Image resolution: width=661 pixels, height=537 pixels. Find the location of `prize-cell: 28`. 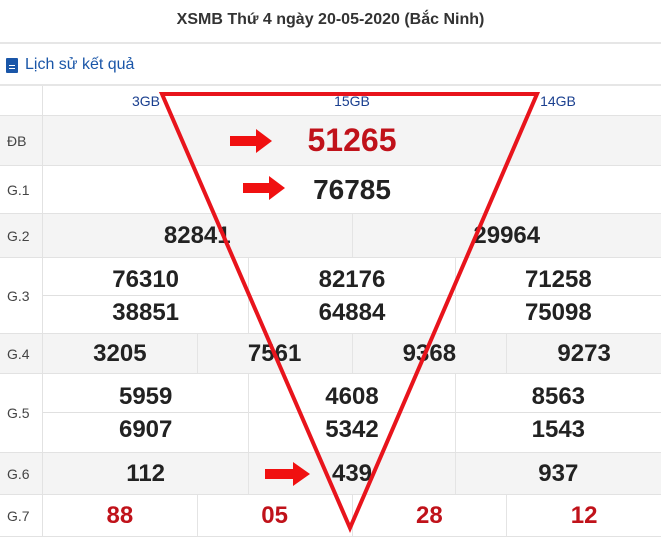

prize-cell: 28 is located at coordinates (429, 515).